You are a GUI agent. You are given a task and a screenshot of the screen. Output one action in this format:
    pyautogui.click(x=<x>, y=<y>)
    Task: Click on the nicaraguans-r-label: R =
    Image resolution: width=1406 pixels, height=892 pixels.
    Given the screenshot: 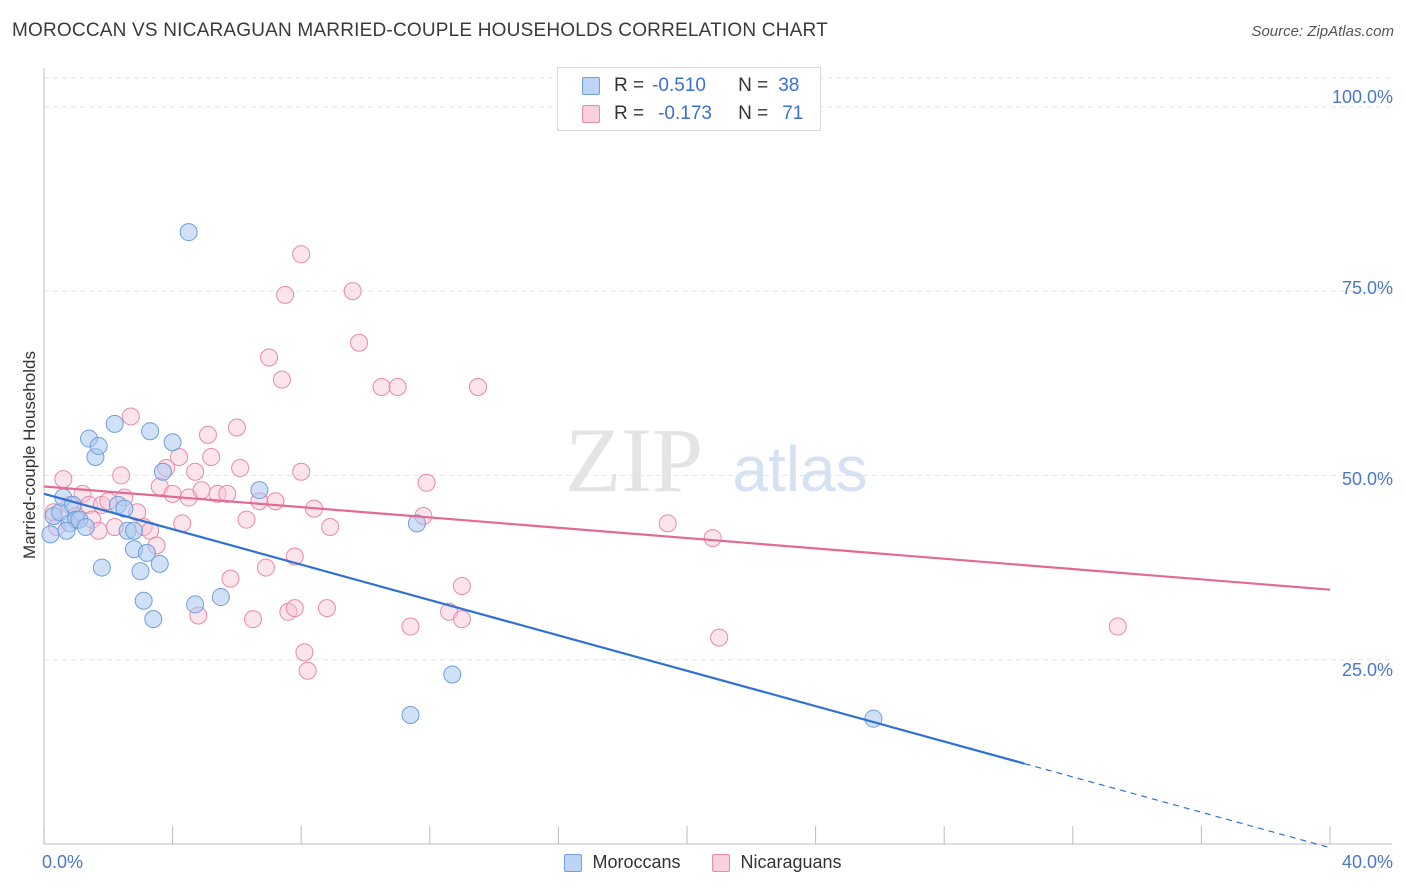 What is the action you would take?
    pyautogui.click(x=629, y=113)
    